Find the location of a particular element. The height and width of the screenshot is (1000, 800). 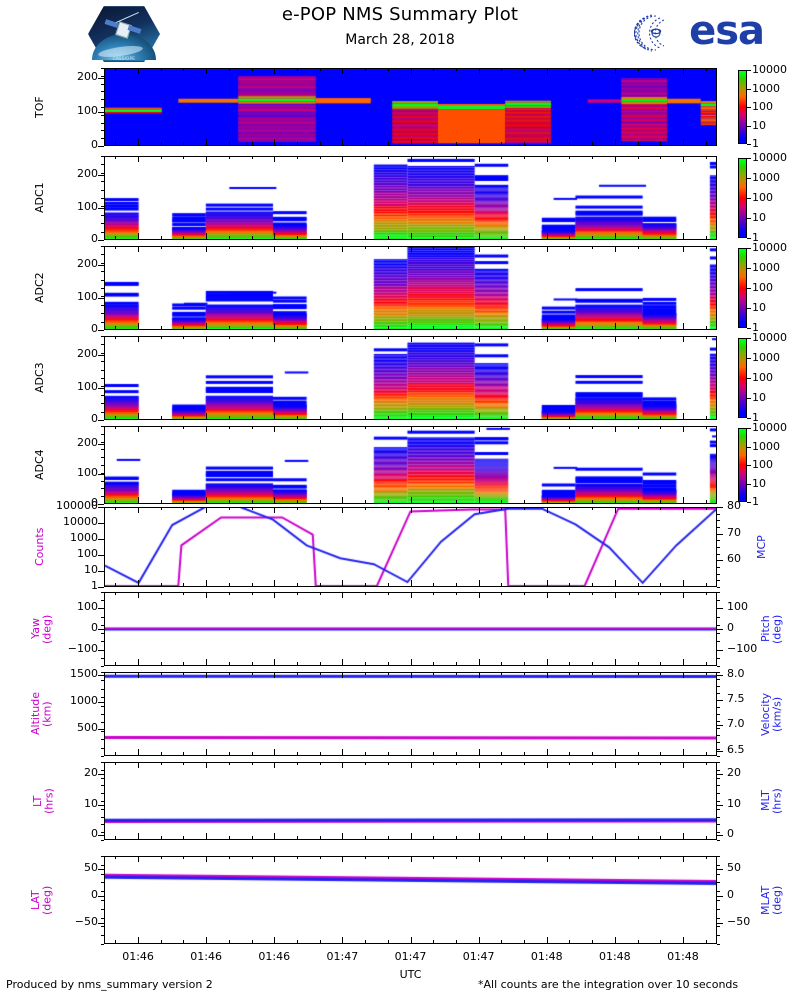

x-tick-label: 01:48 is located at coordinates (546, 956).